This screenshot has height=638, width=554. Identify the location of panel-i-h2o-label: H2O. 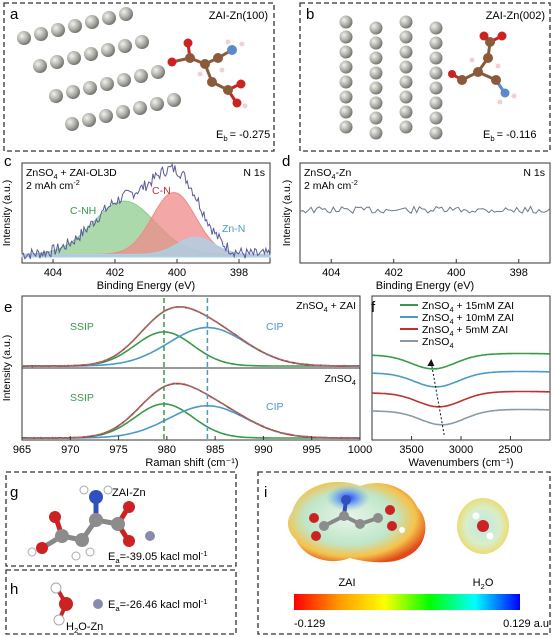
(483, 584).